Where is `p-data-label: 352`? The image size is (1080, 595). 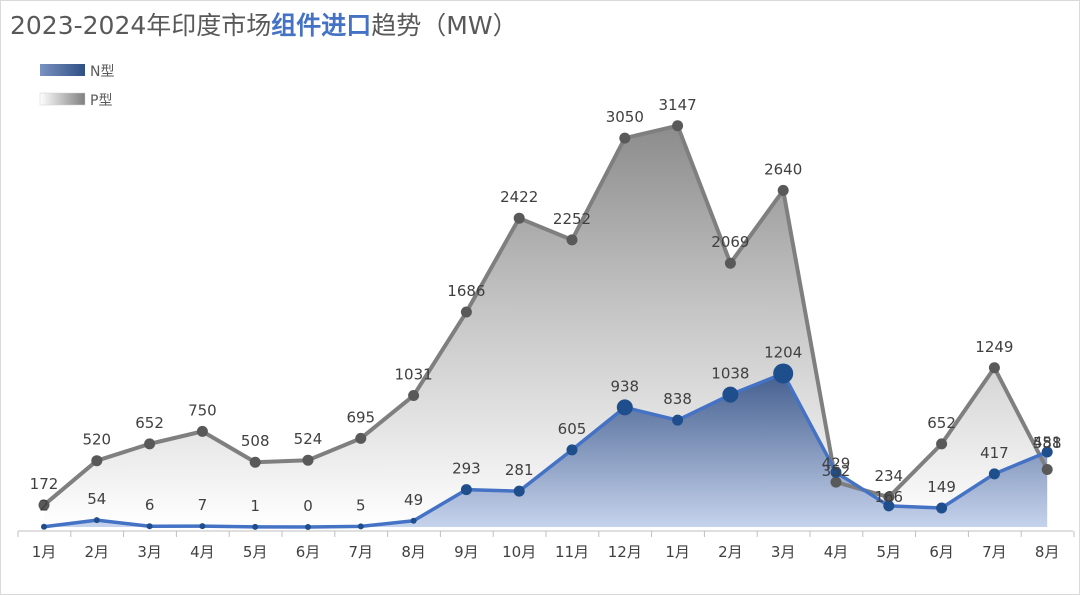
p-data-label: 352 is located at coordinates (836, 471).